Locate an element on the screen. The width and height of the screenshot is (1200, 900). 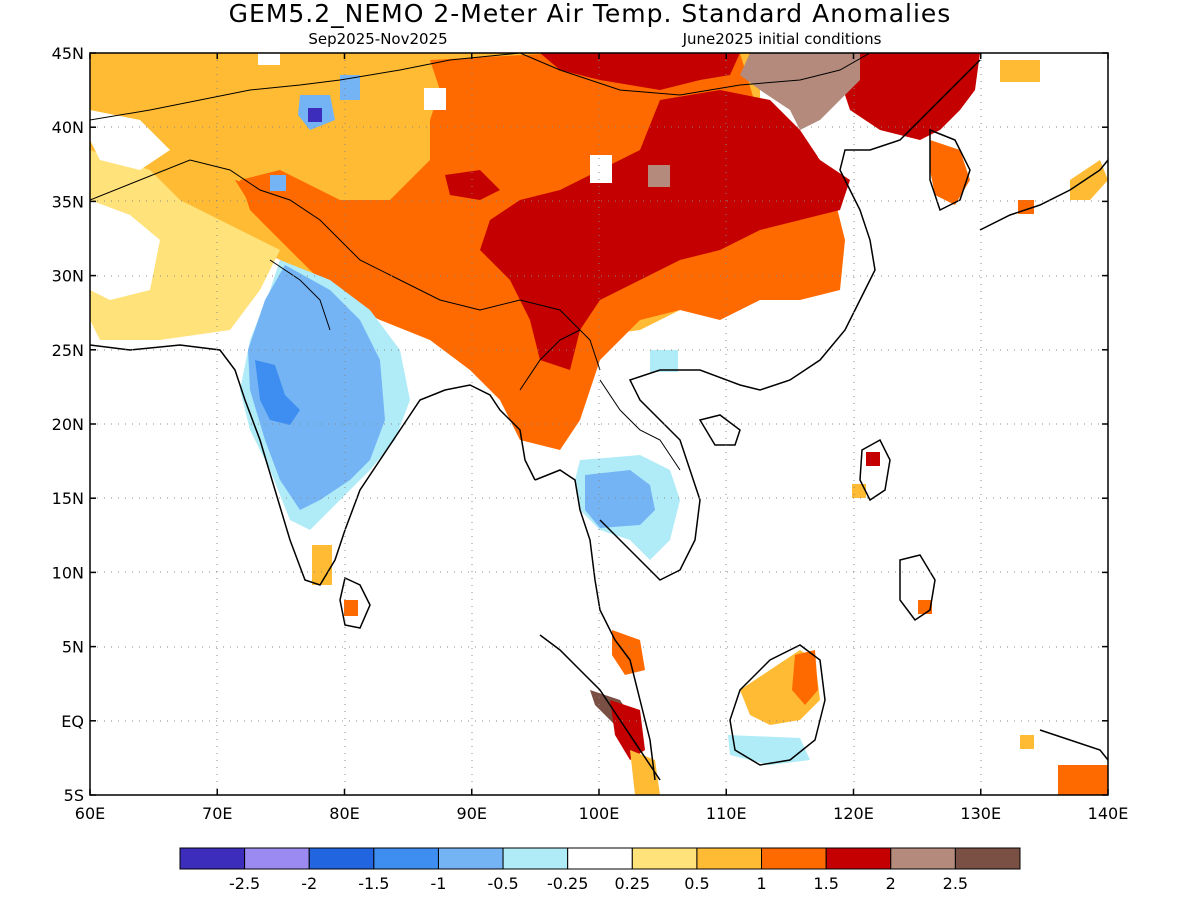
anomaly-shade-neg1-india is located at coordinates (277, 392).